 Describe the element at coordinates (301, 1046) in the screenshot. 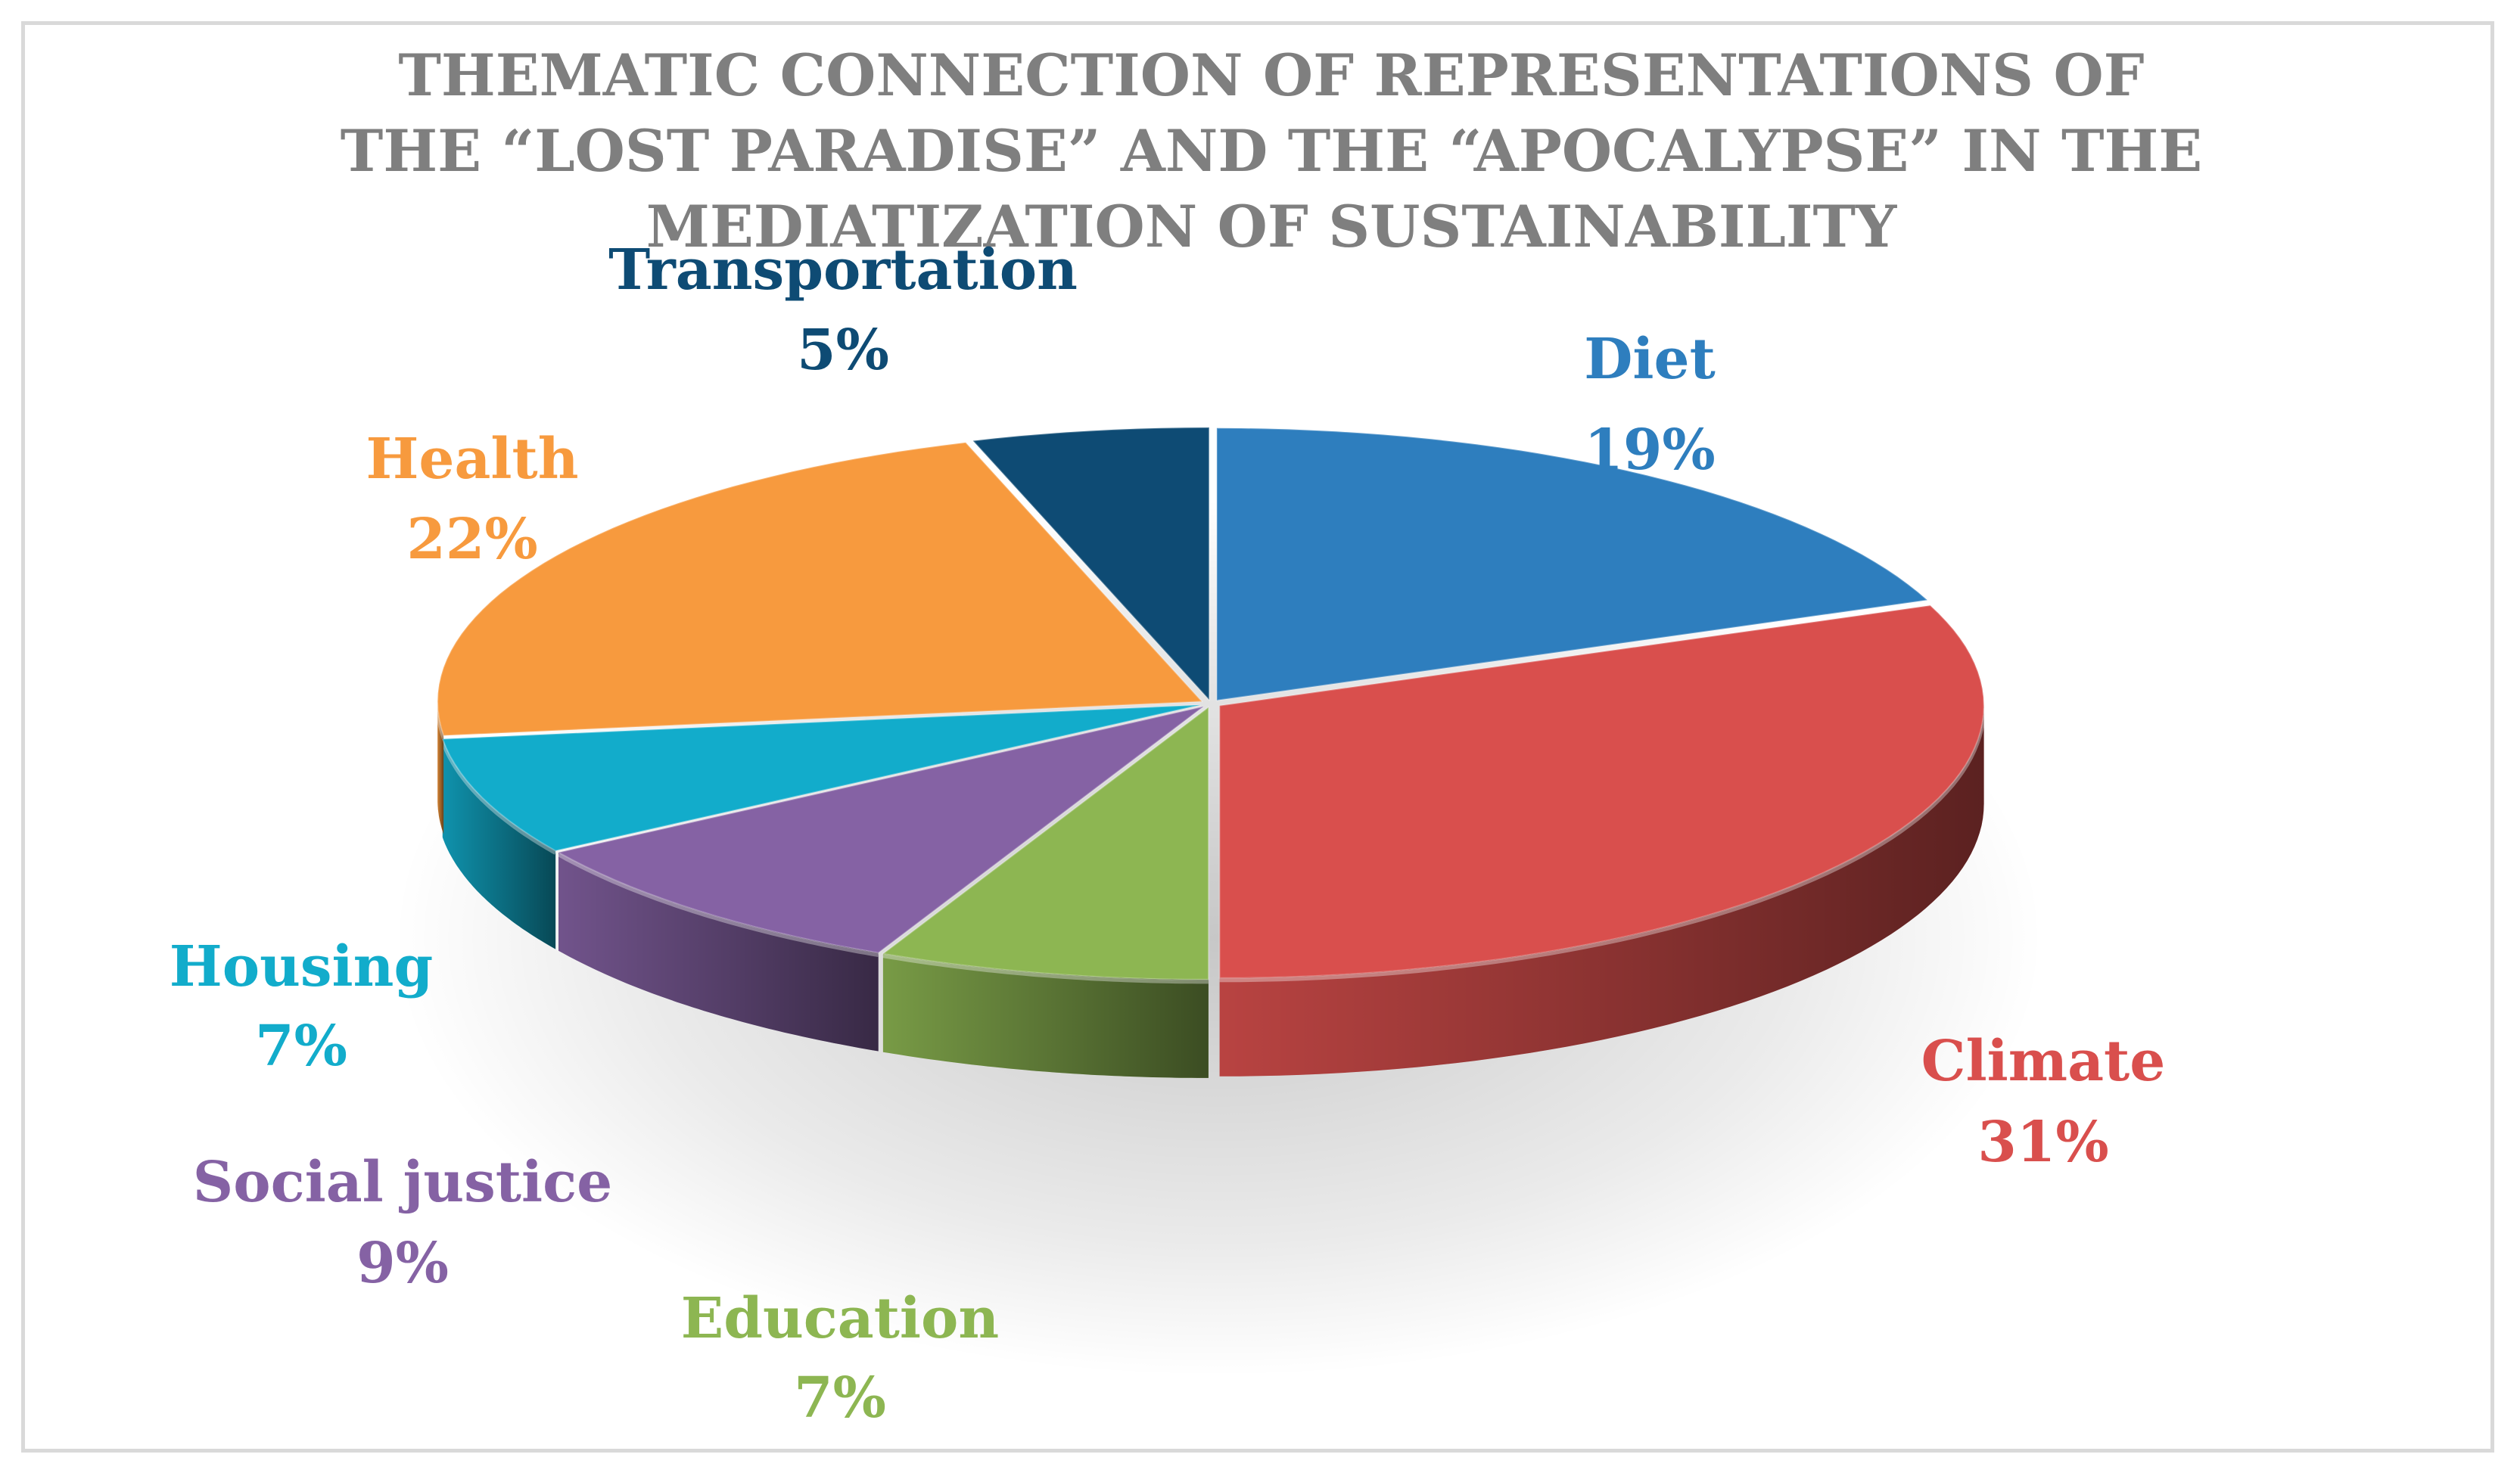

I see `data-label-housing-value: 7%` at that location.